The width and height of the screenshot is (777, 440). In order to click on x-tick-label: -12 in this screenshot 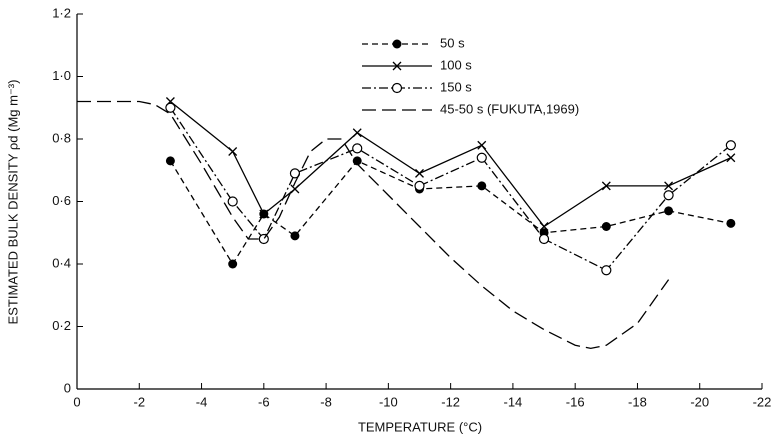, I will do `click(450, 401)`.